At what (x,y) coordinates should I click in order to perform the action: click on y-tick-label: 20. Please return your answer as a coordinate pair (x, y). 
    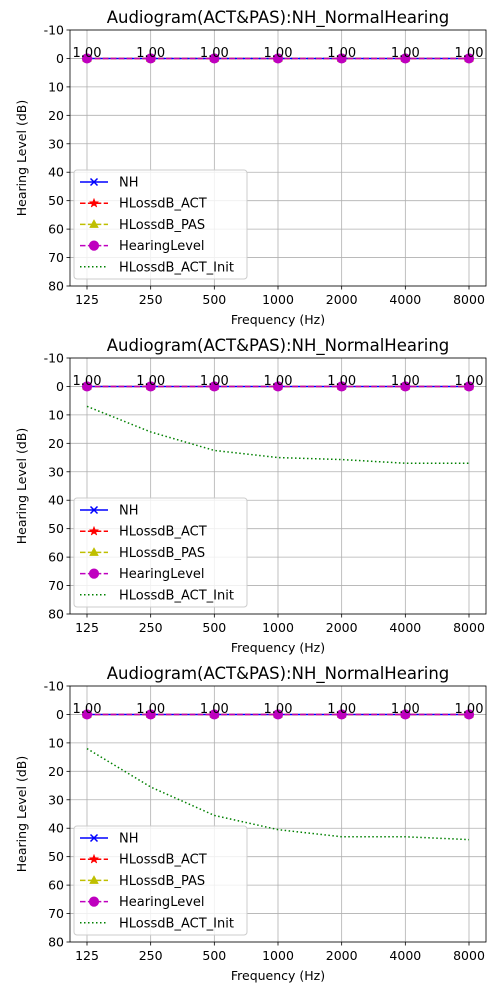
    Looking at the image, I should click on (56, 443).